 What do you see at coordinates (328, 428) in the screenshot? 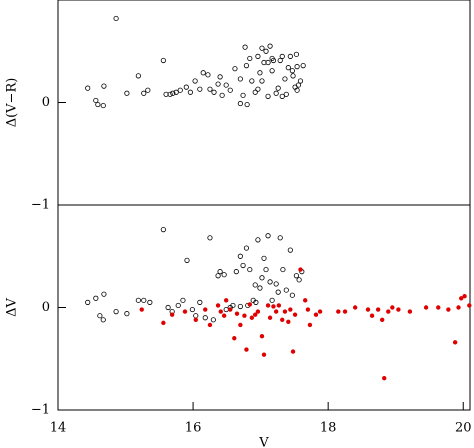
I see `x-tick-label: 18` at bounding box center [328, 428].